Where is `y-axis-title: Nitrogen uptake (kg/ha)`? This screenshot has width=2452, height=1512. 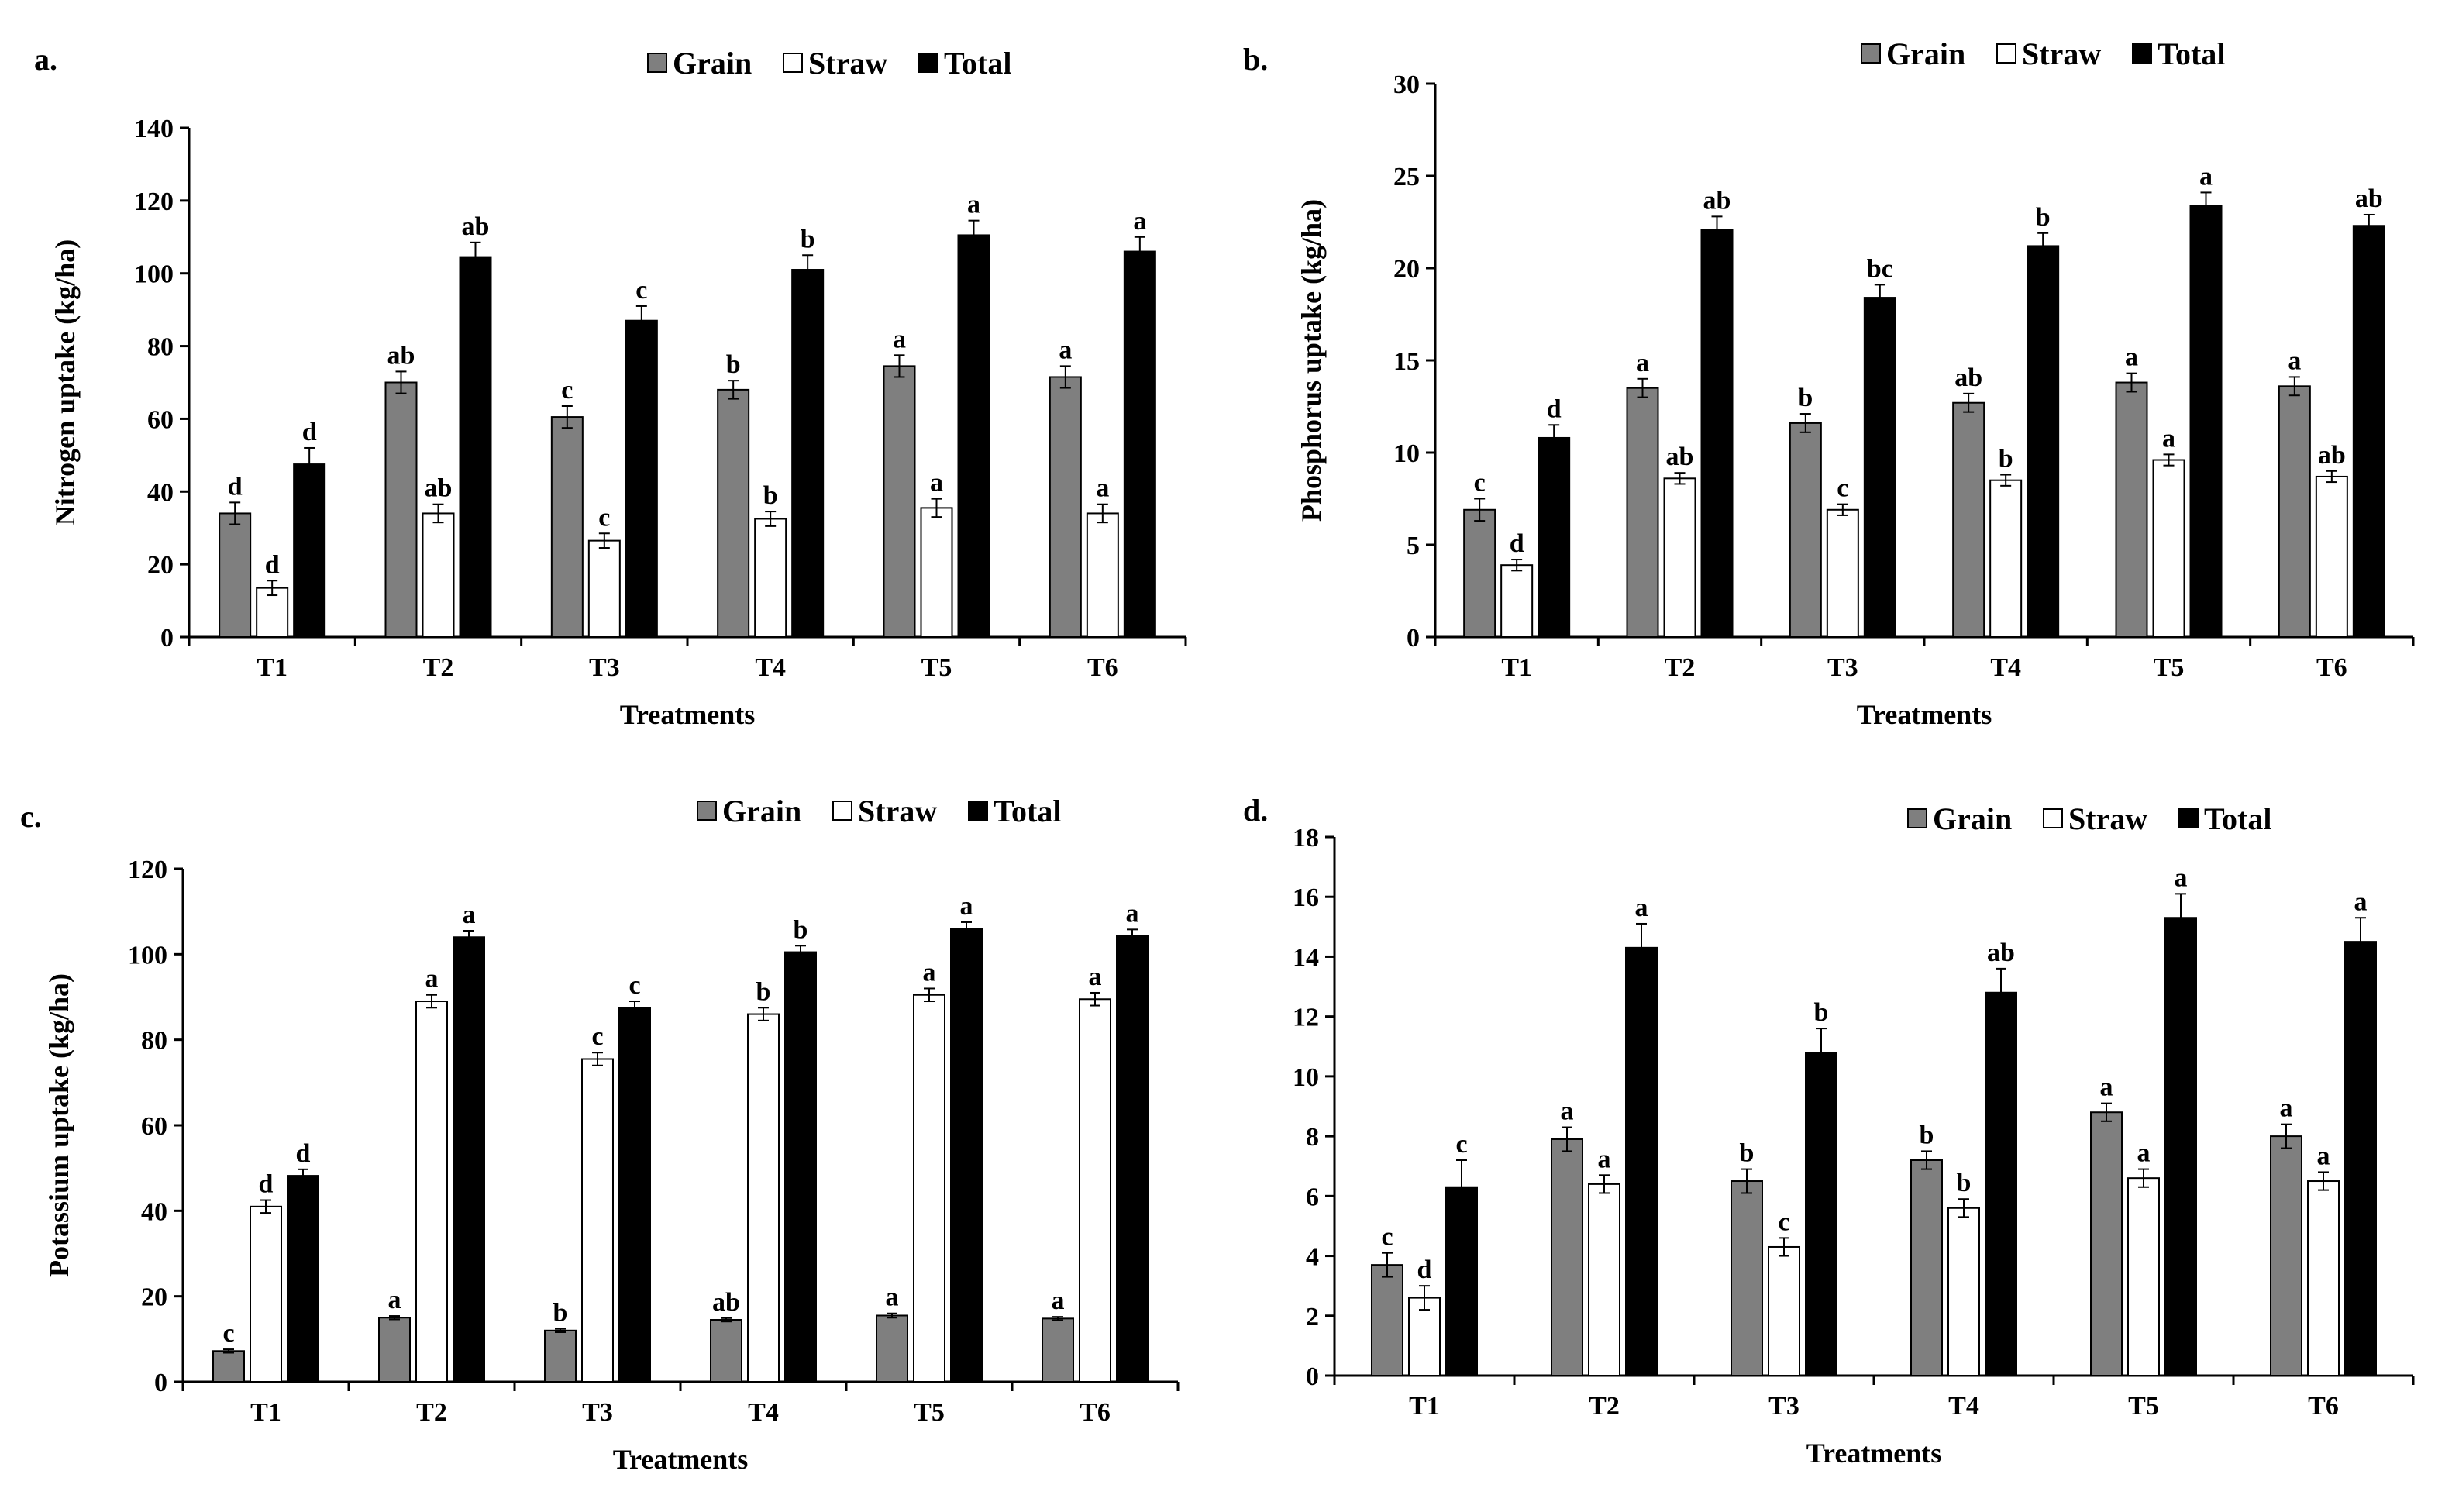
y-axis-title: Nitrogen uptake (kg/ha) is located at coordinates (65, 382).